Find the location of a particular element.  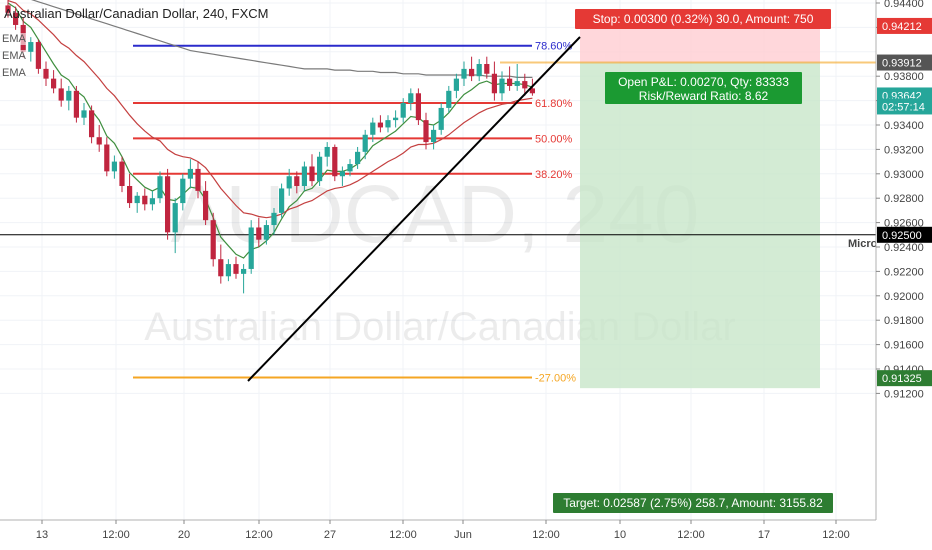

target-label-box is located at coordinates (693, 503).